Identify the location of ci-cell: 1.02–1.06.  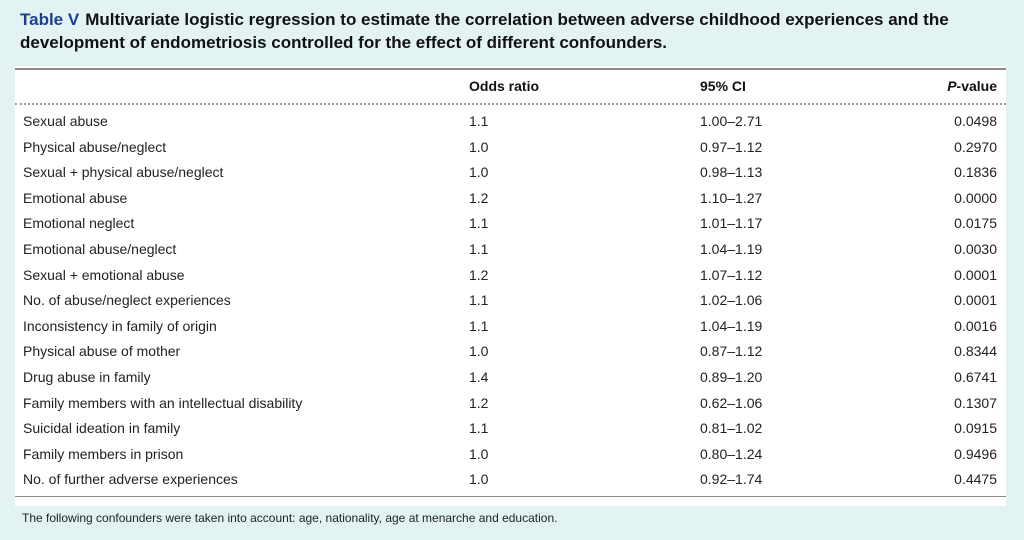
(731, 300).